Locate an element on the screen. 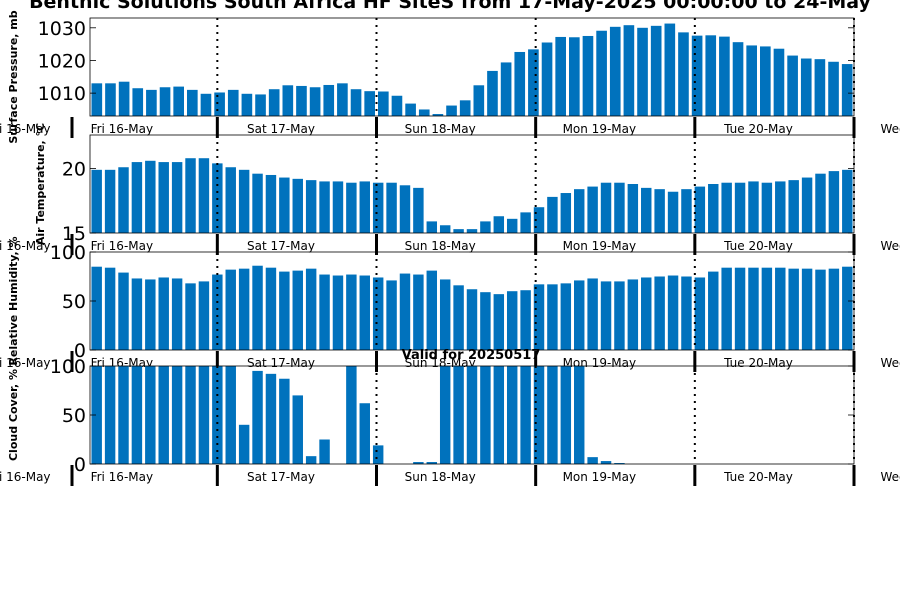 The width and height of the screenshot is (900, 600). day-label: Wed 21-May is located at coordinates (890, 477).